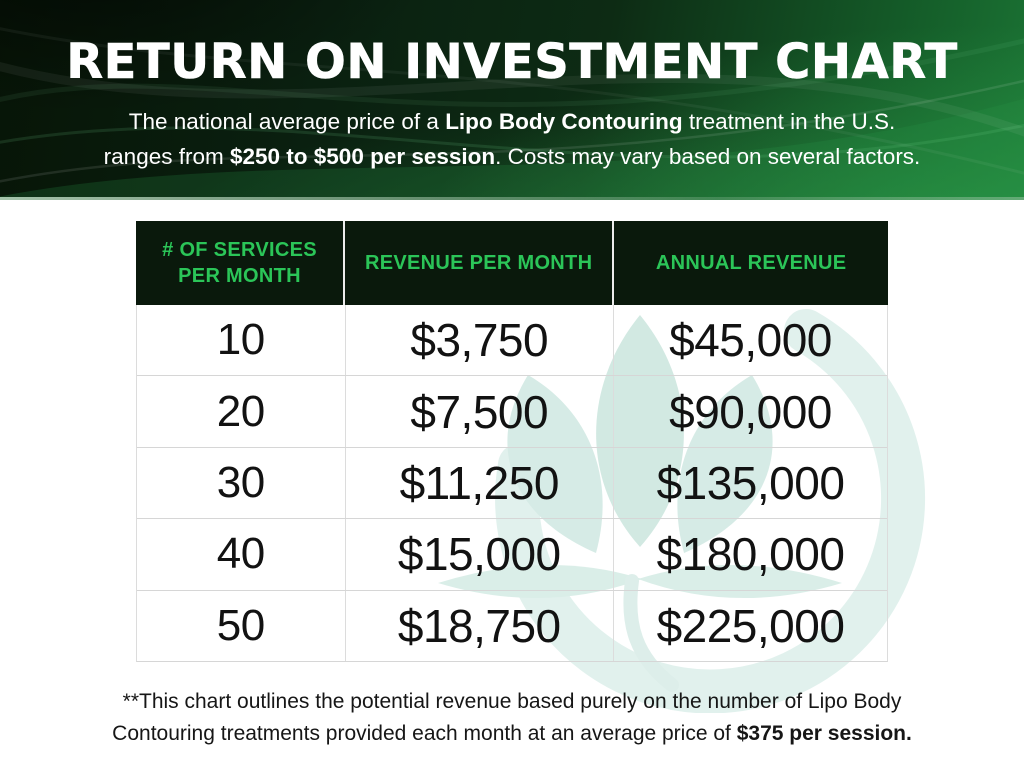  What do you see at coordinates (750, 411) in the screenshot?
I see `cell-annual-revenue: $90,000` at bounding box center [750, 411].